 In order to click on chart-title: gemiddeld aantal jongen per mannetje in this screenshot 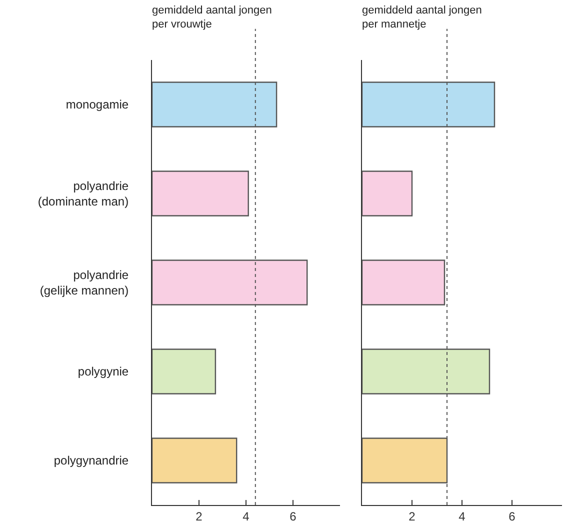, I will do `click(422, 17)`.